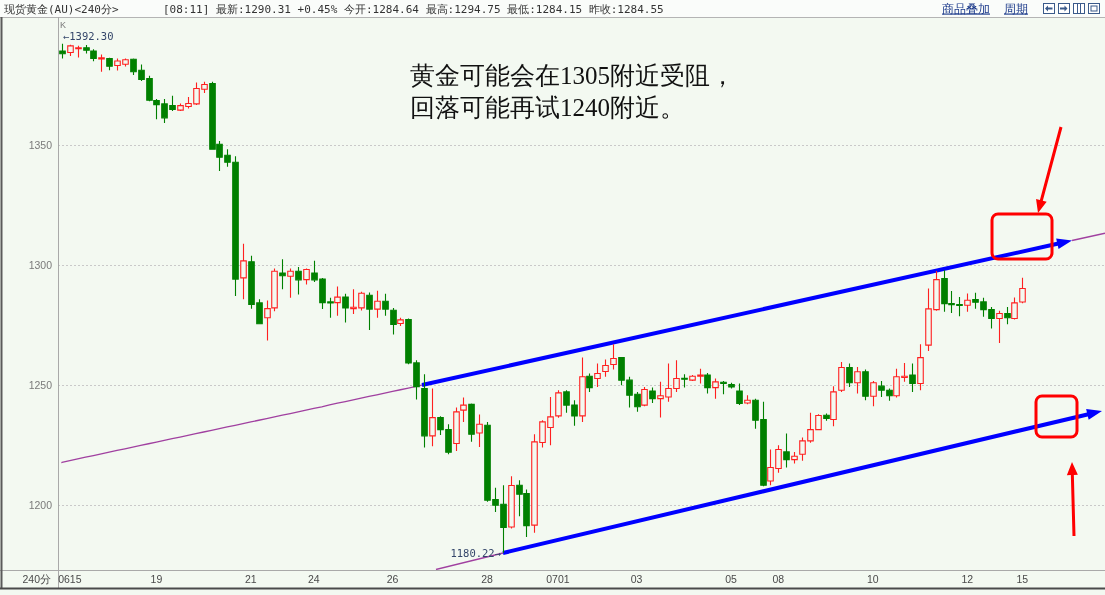  What do you see at coordinates (413, 9) in the screenshot?
I see `subtitle: [08:11] 最新:1290.31 +0.45% 今开:1284.64 最高:1294.75 最低:1284.15 昨收:1284.55` at bounding box center [413, 9].